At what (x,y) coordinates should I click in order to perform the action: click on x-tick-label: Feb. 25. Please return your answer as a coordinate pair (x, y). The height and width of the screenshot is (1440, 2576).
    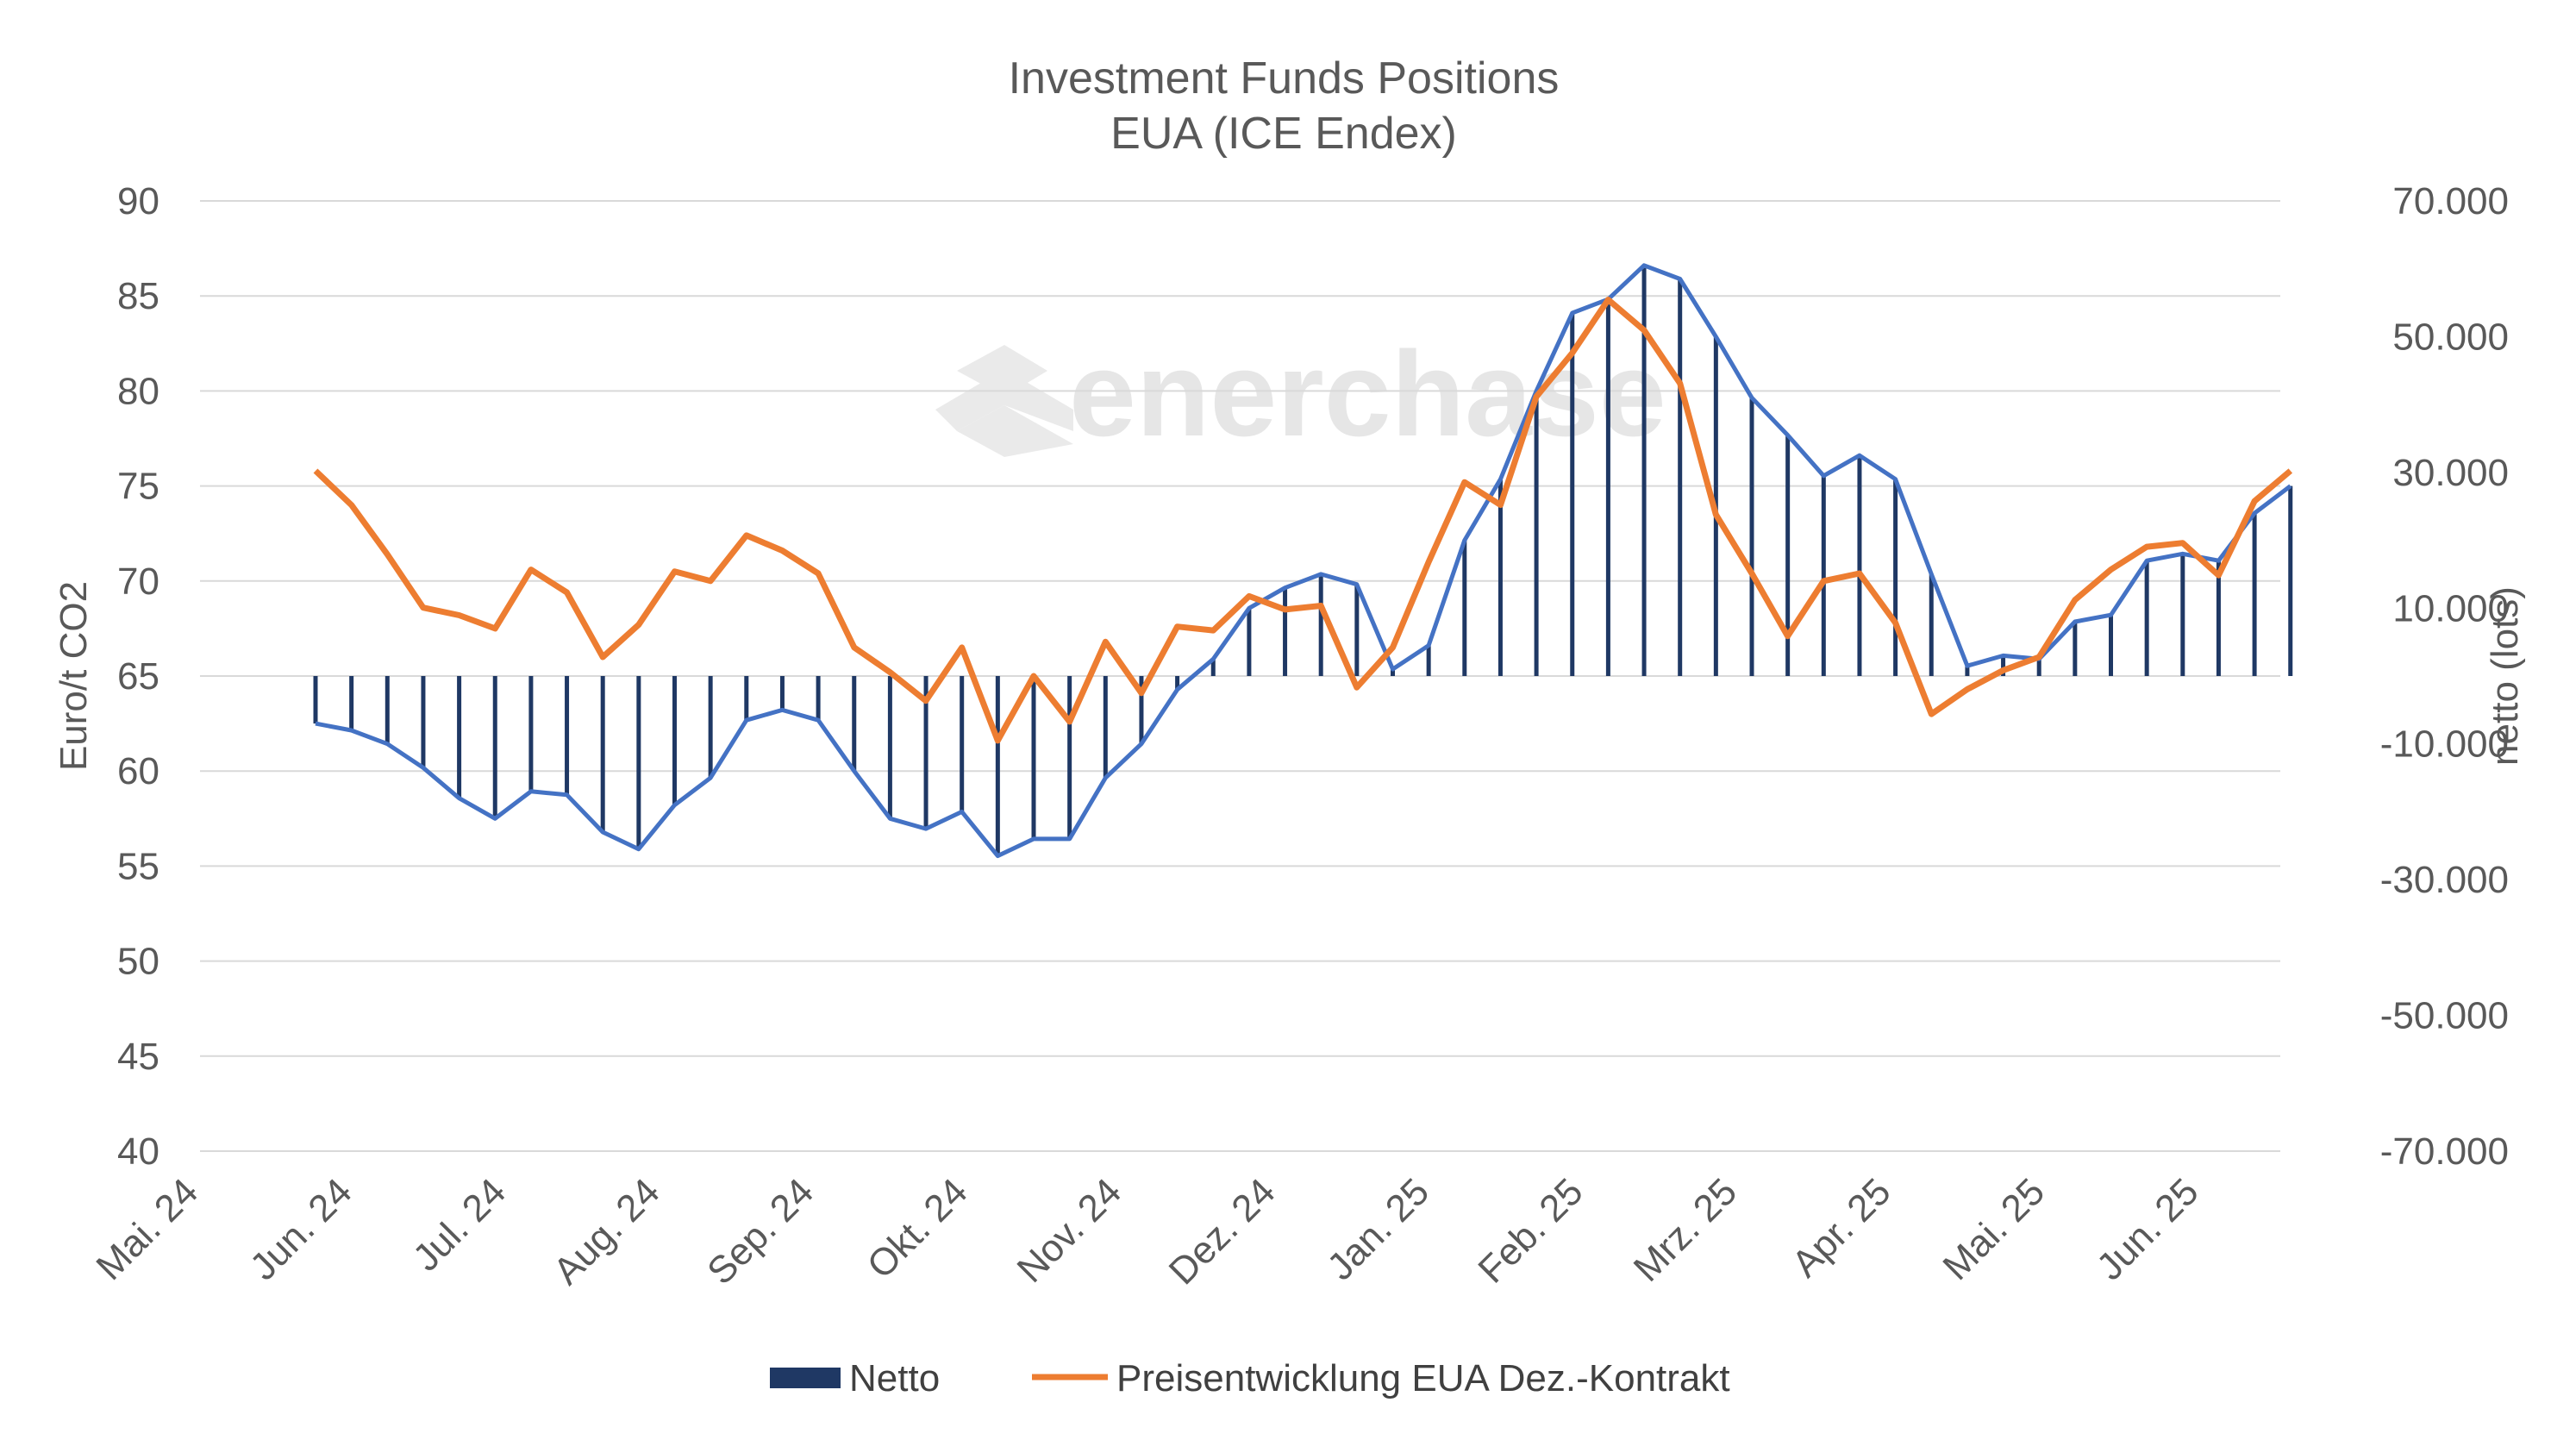
    Looking at the image, I should click on (1531, 1231).